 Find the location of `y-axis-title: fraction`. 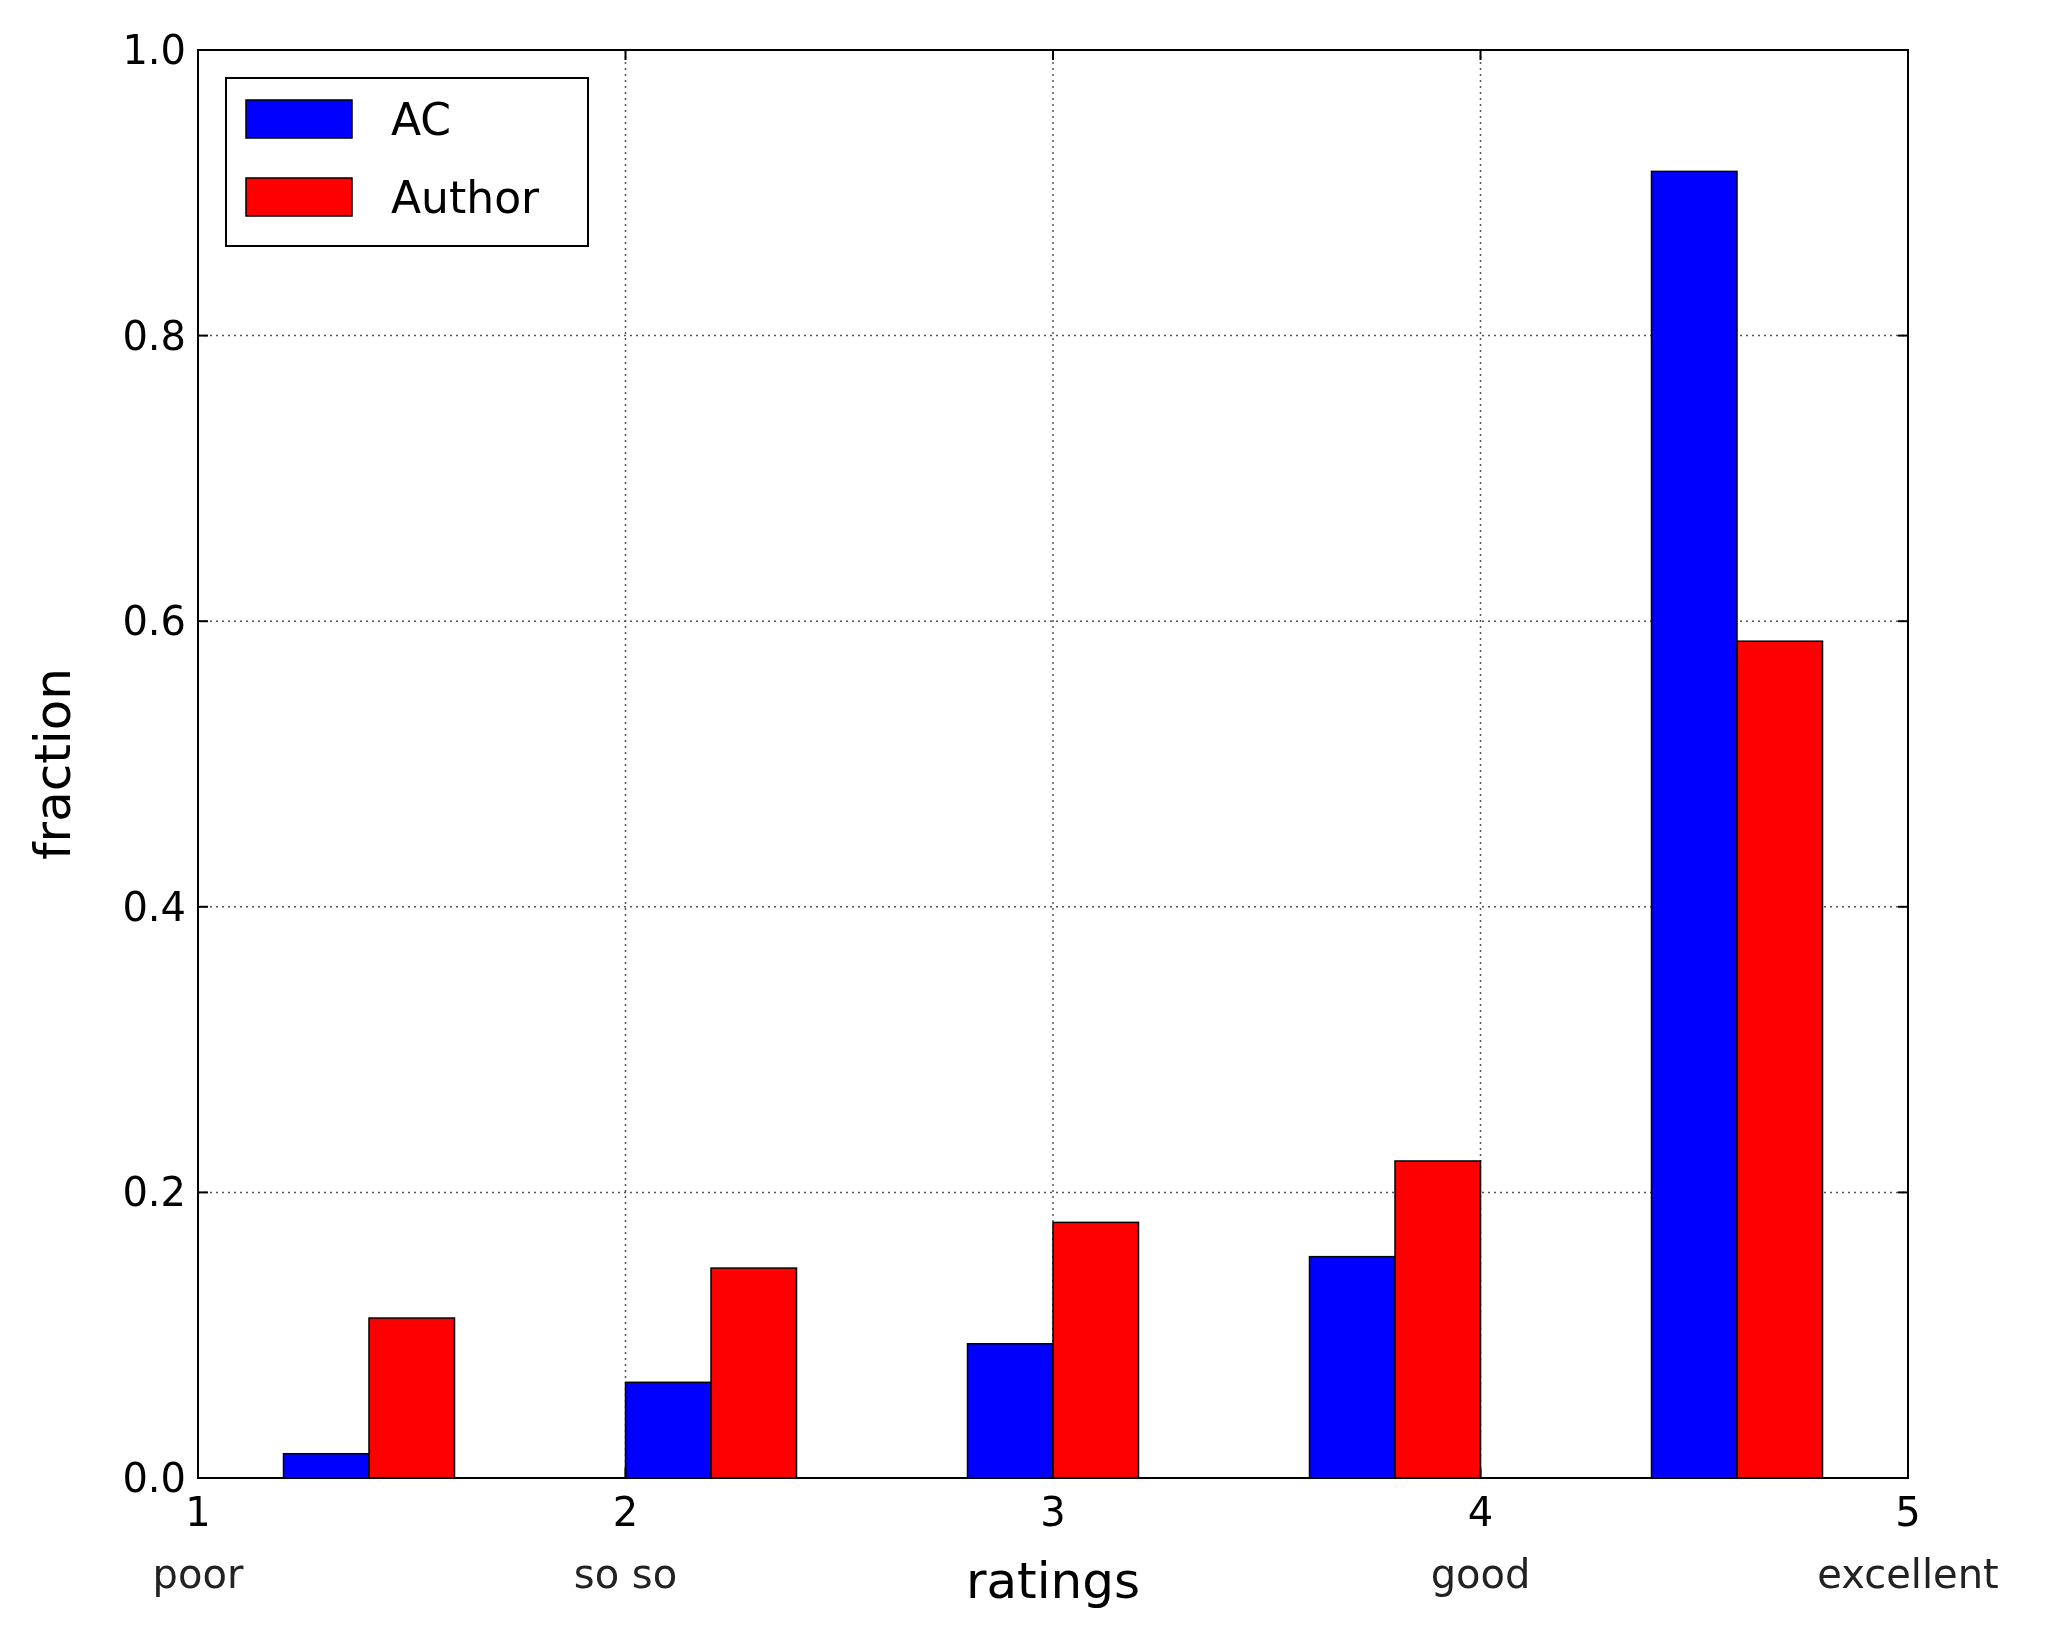

y-axis-title: fraction is located at coordinates (53, 764).